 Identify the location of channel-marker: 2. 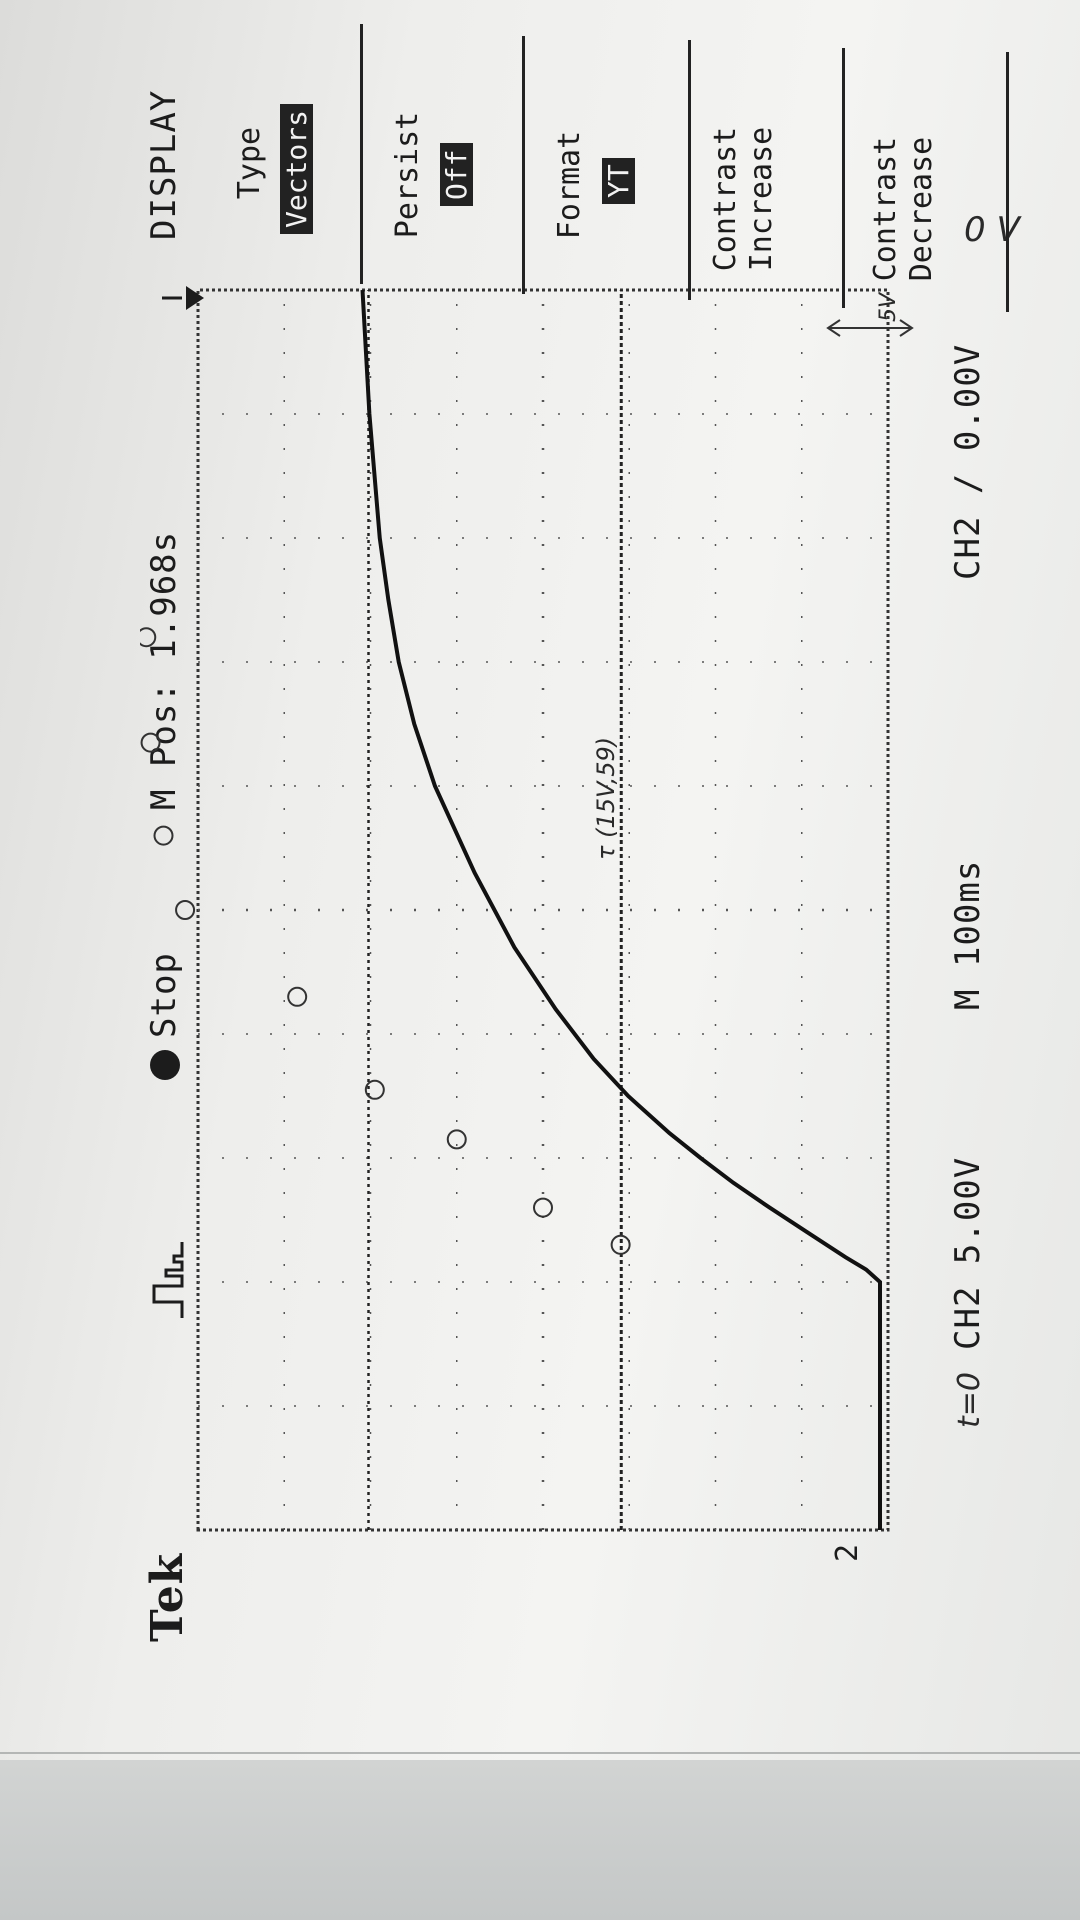
(847, 1552).